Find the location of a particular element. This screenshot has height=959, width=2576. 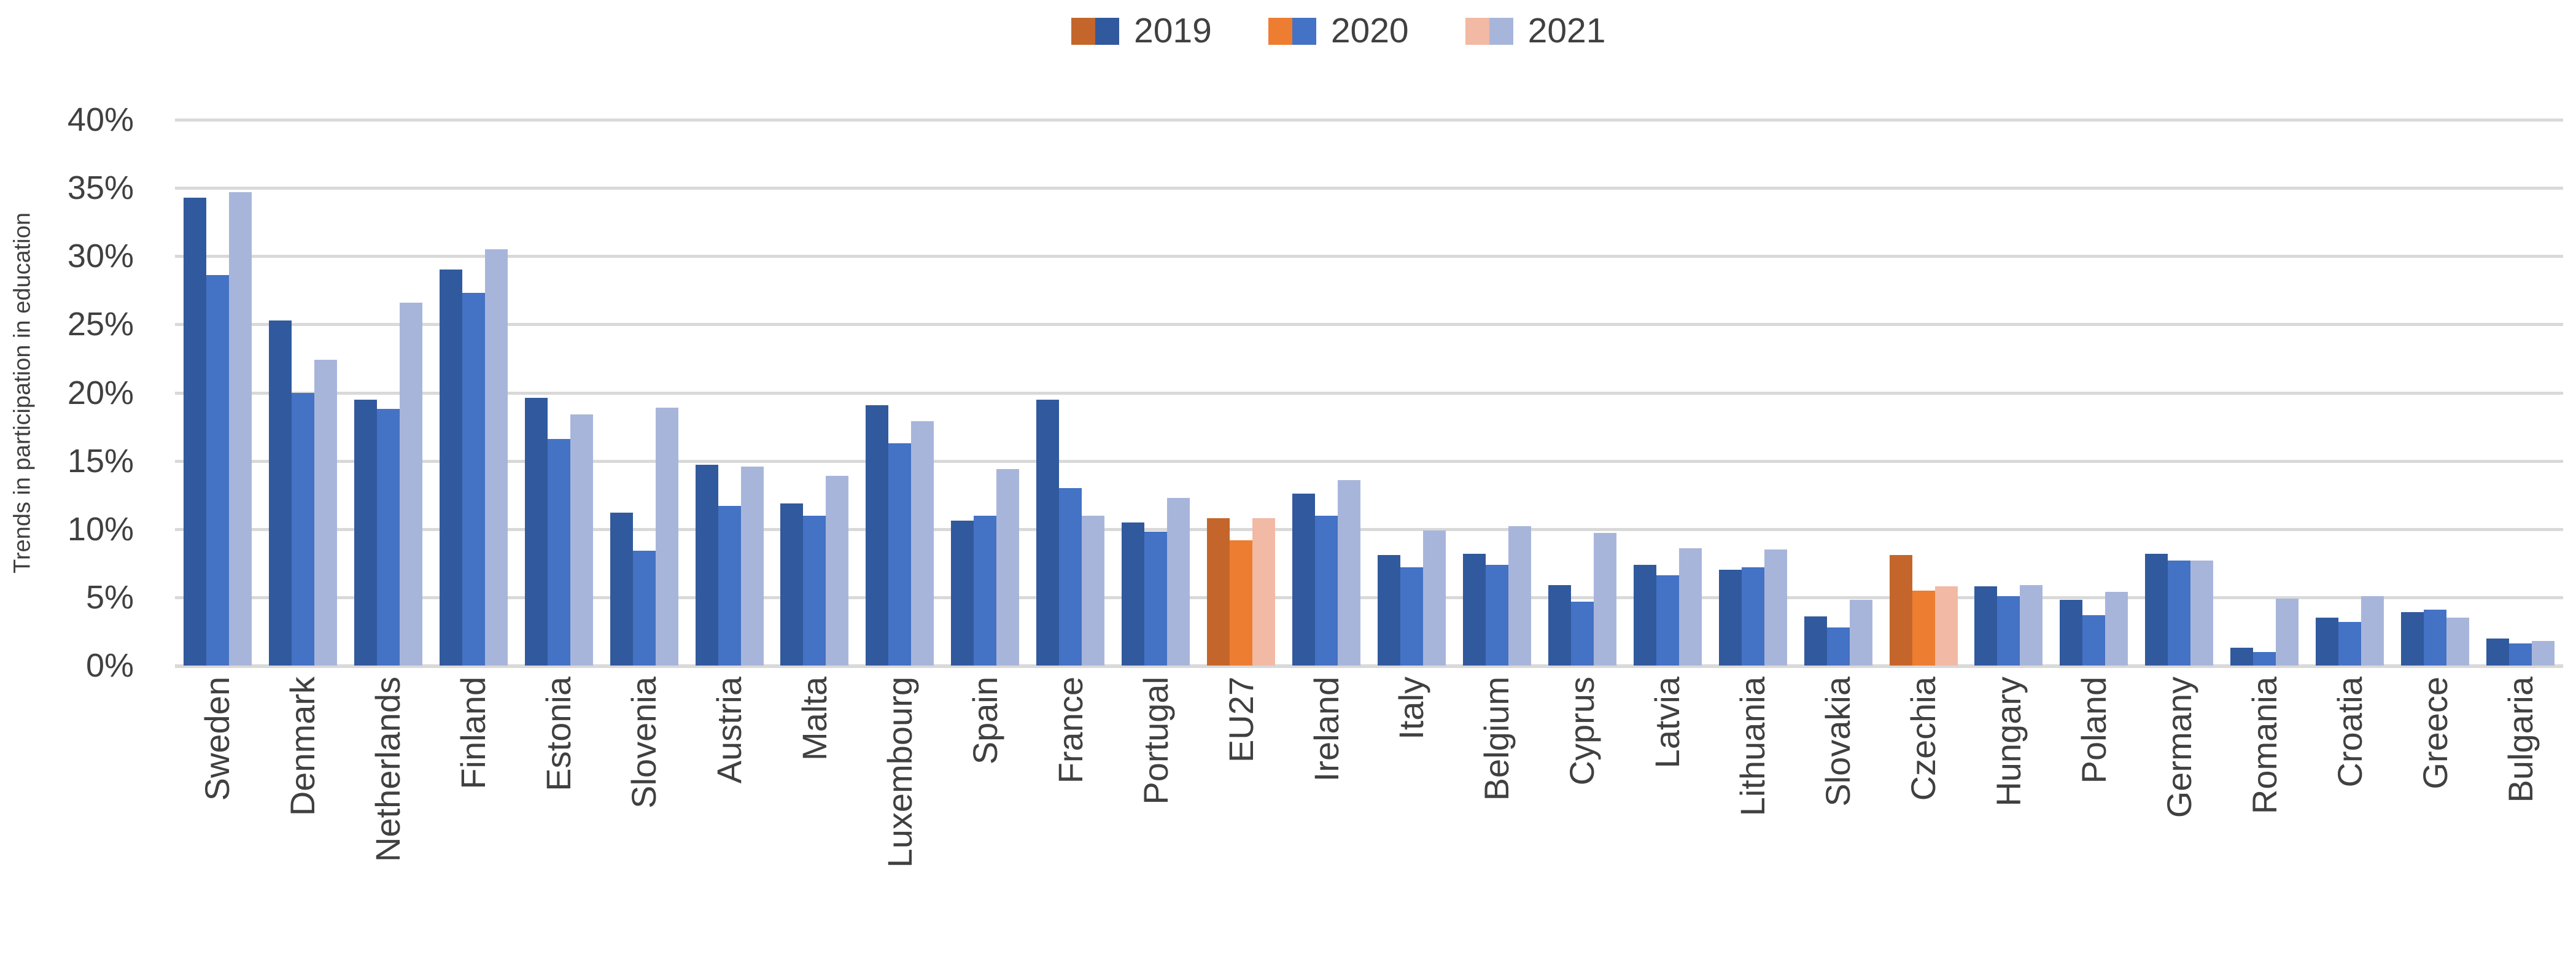

bar-group-germany is located at coordinates (2179, 393).